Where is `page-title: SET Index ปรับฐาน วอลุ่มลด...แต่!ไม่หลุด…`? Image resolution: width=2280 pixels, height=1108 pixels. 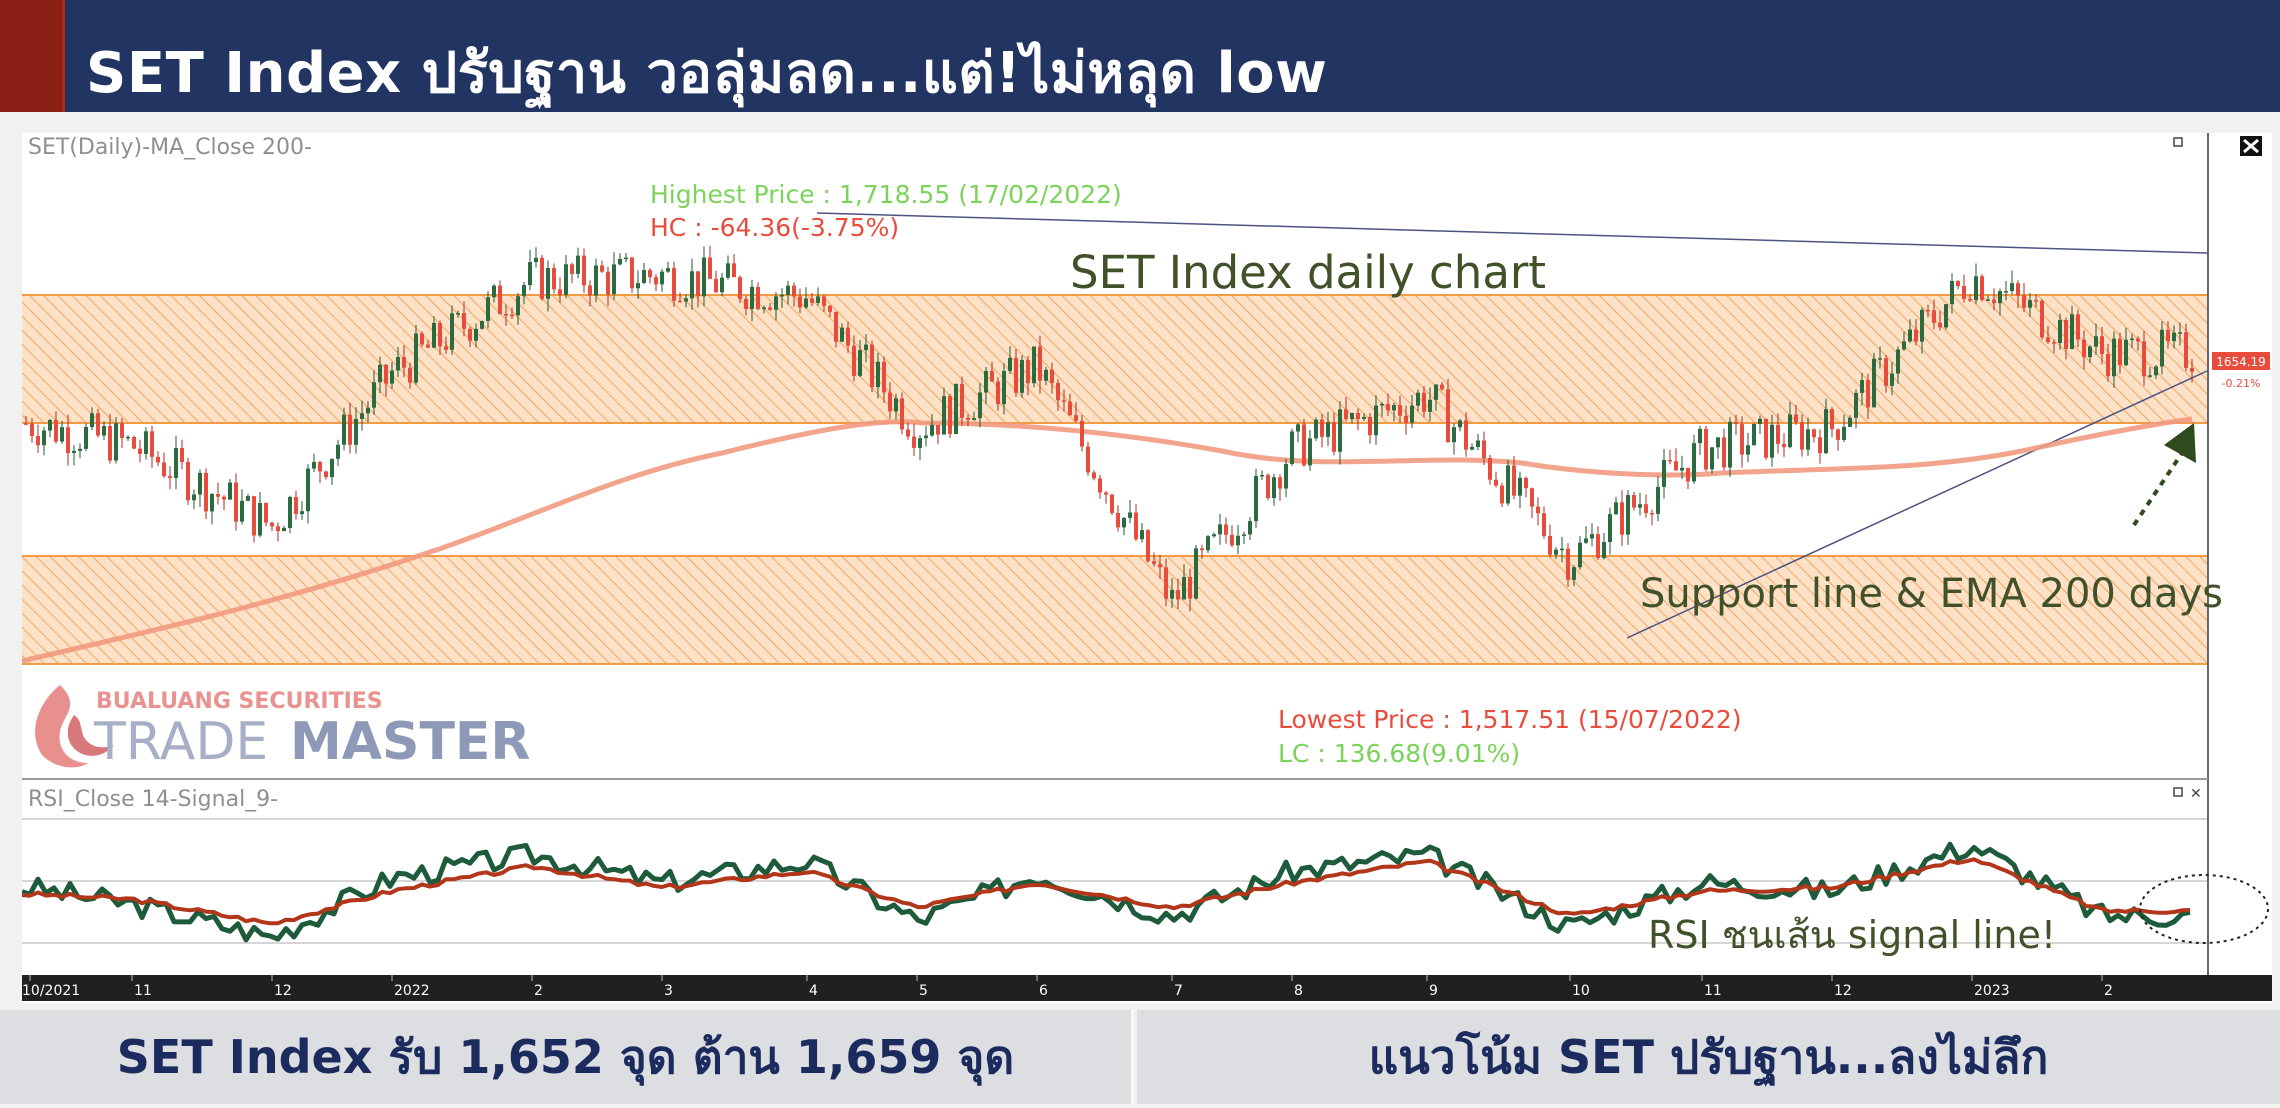
page-title: SET Index ปรับฐาน วอลุ่มลด...แต่!ไม่หลุด… is located at coordinates (707, 73).